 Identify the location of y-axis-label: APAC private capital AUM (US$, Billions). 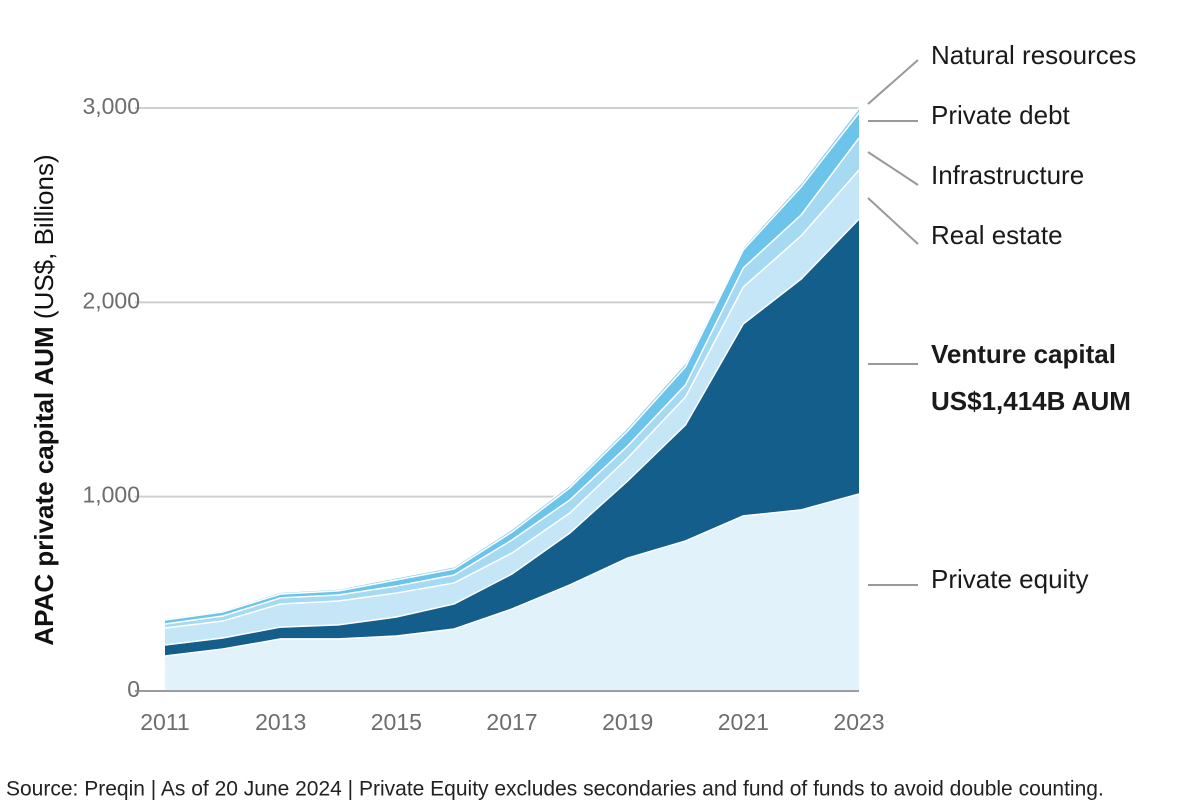
(44, 399).